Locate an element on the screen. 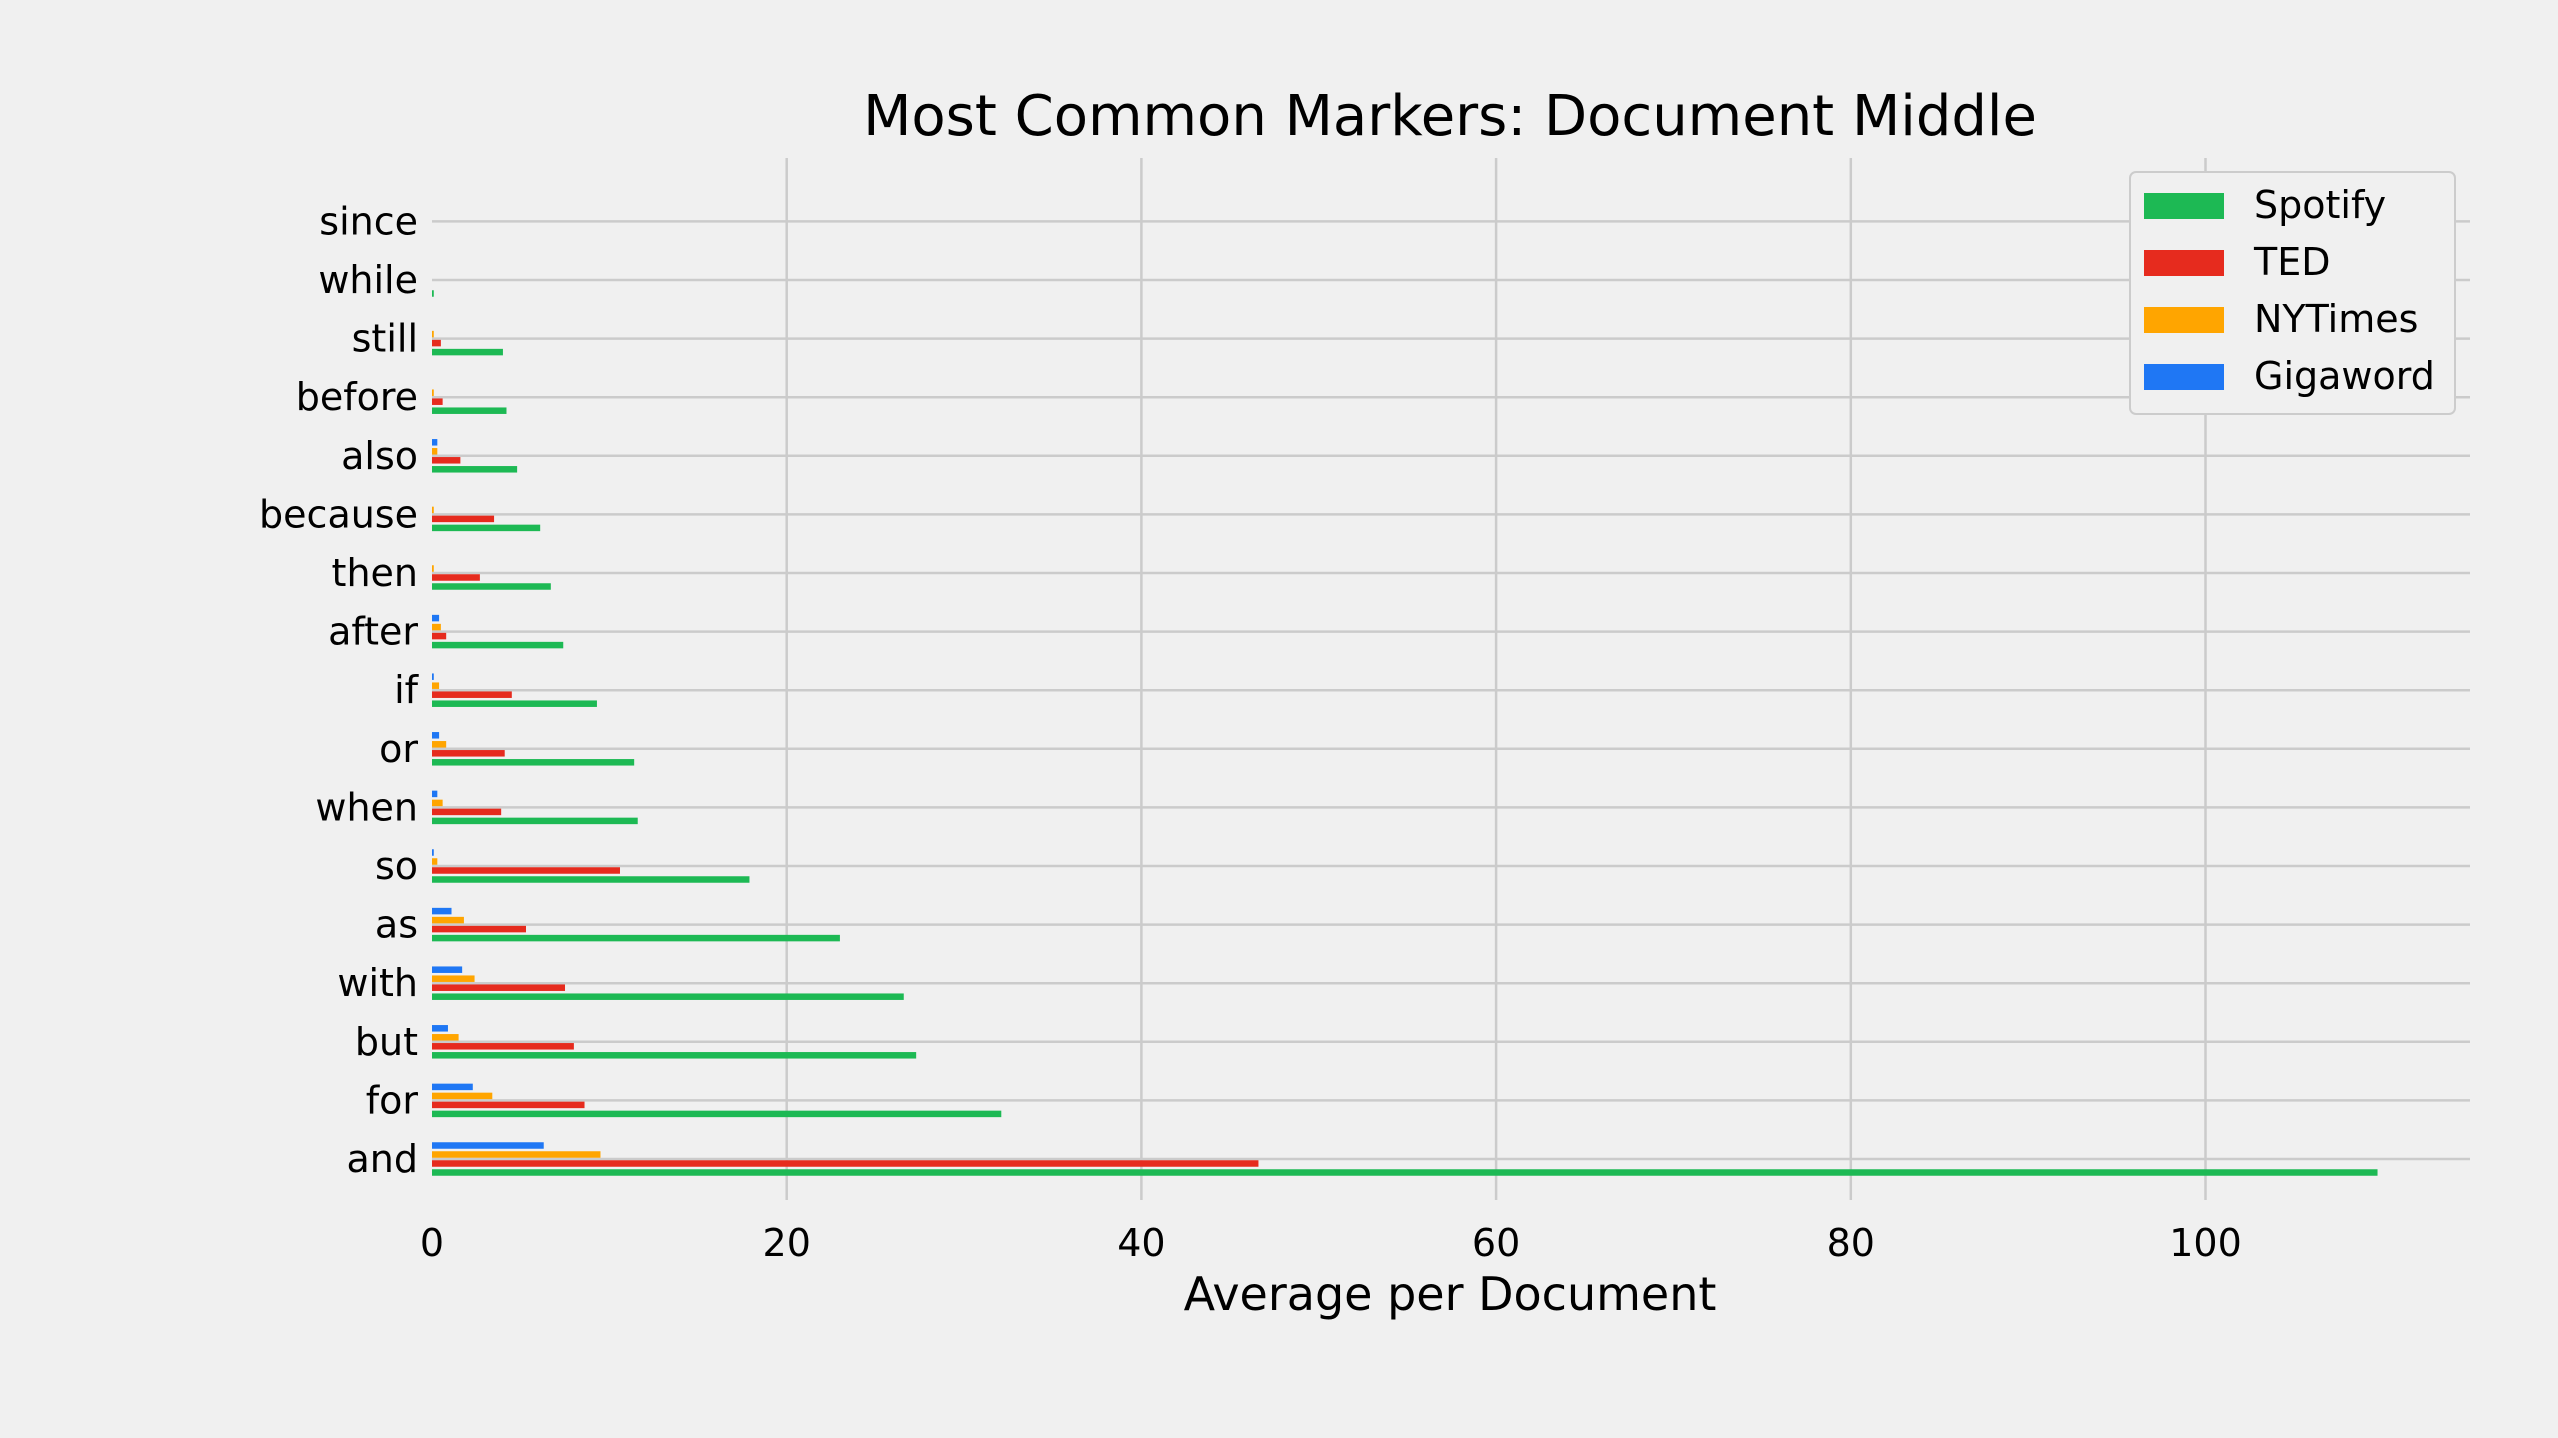 This screenshot has height=1438, width=2558. y-tick-label-before: before is located at coordinates (357, 397).